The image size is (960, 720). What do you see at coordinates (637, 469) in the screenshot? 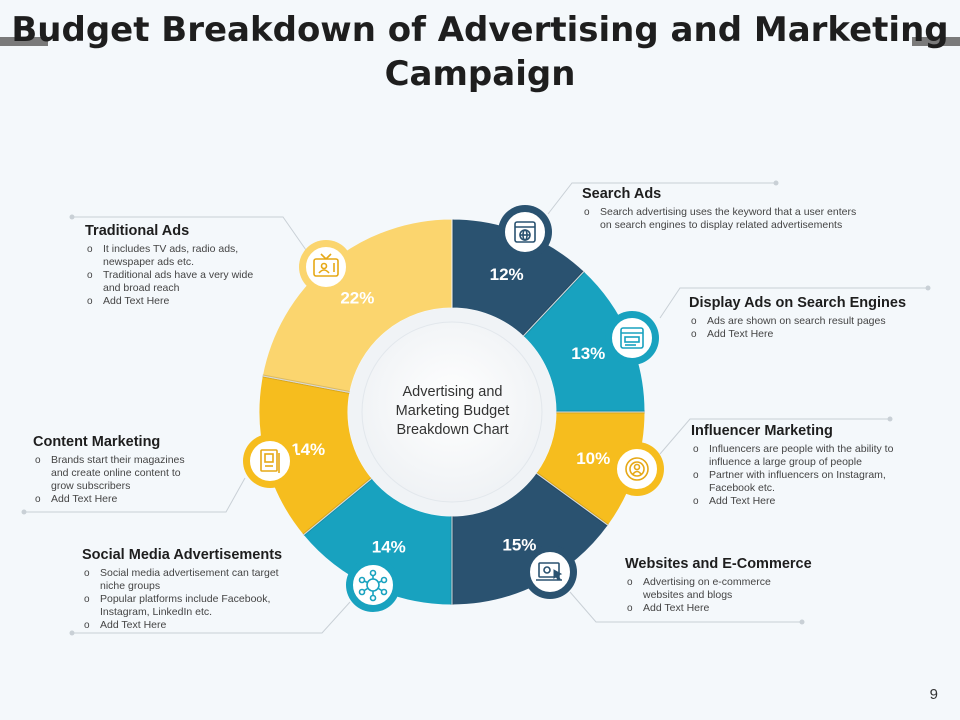
I see `influencer-target-icon` at bounding box center [637, 469].